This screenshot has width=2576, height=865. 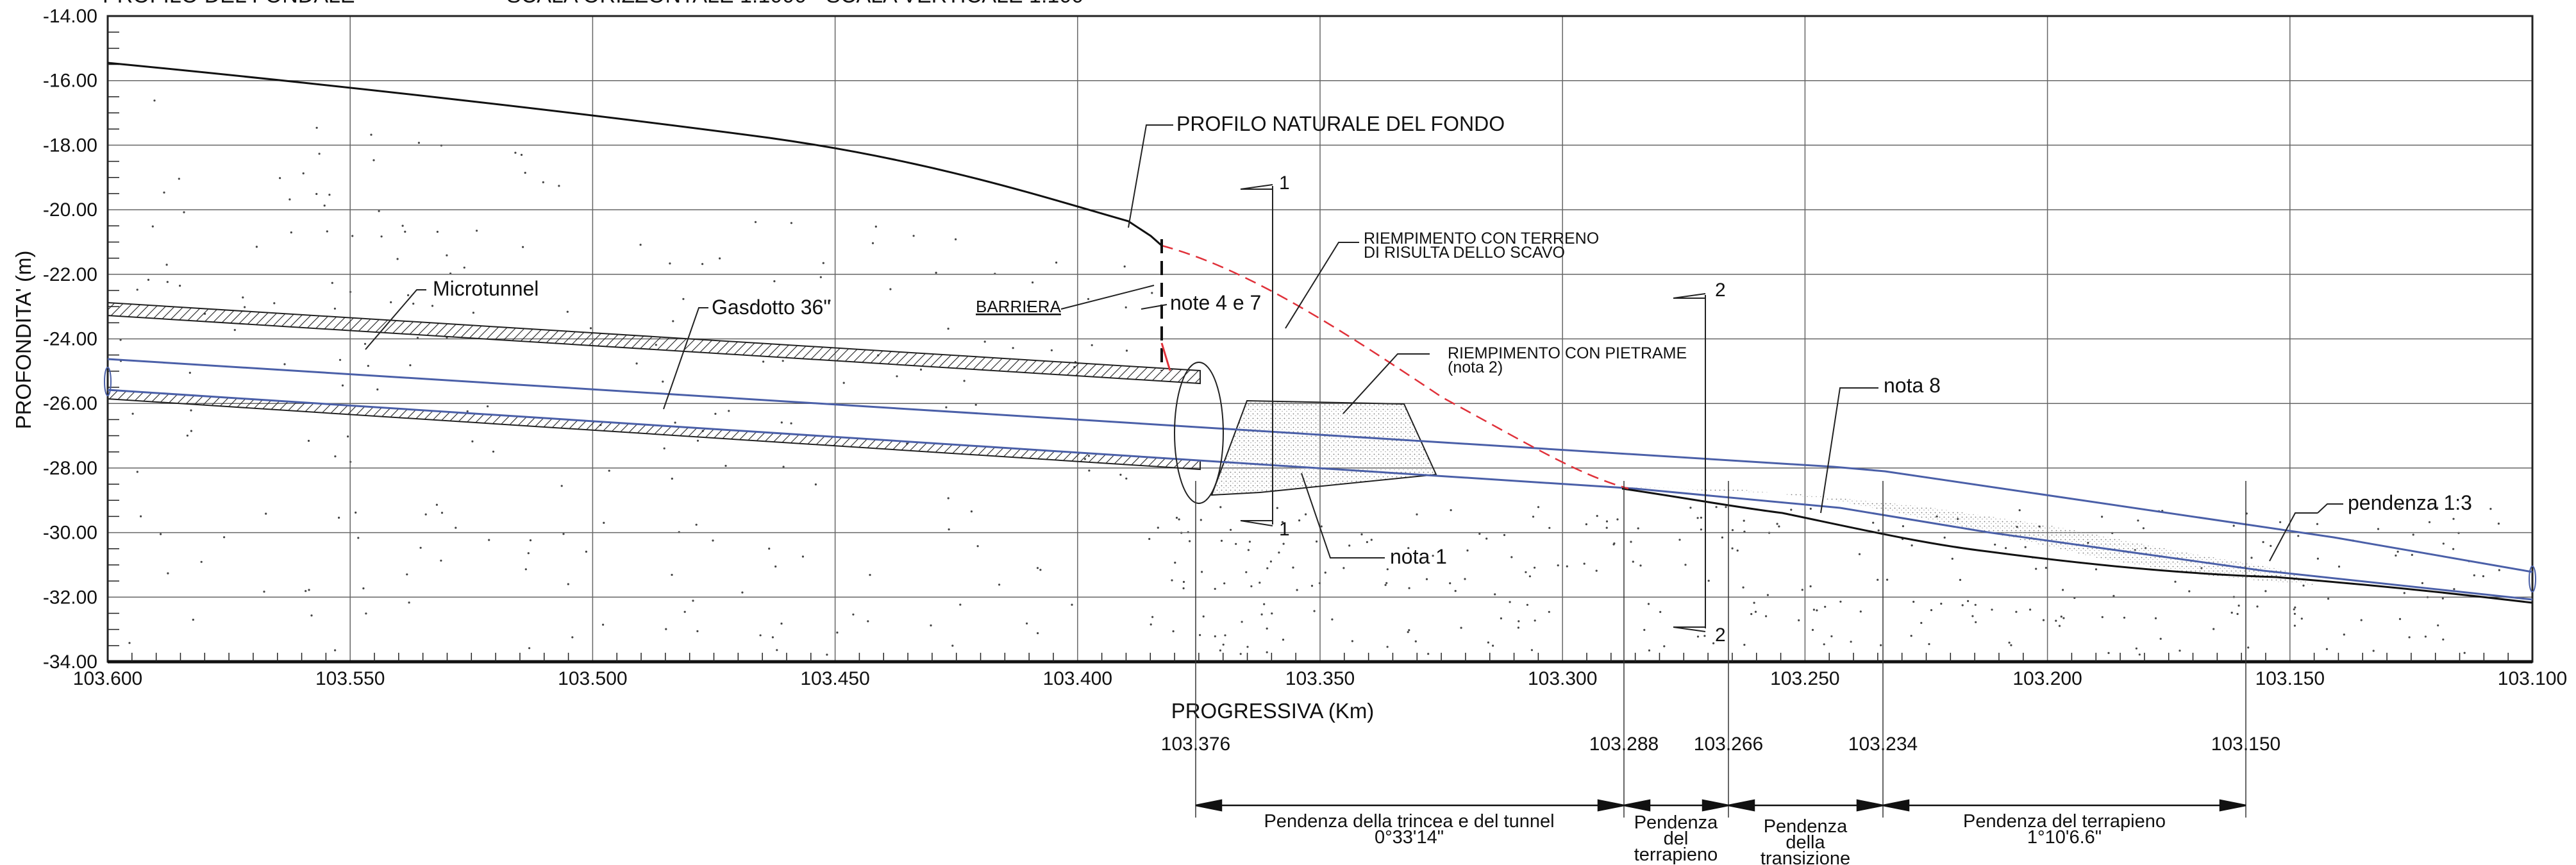 I want to click on y-tick-label: -30.00, so click(x=70, y=533).